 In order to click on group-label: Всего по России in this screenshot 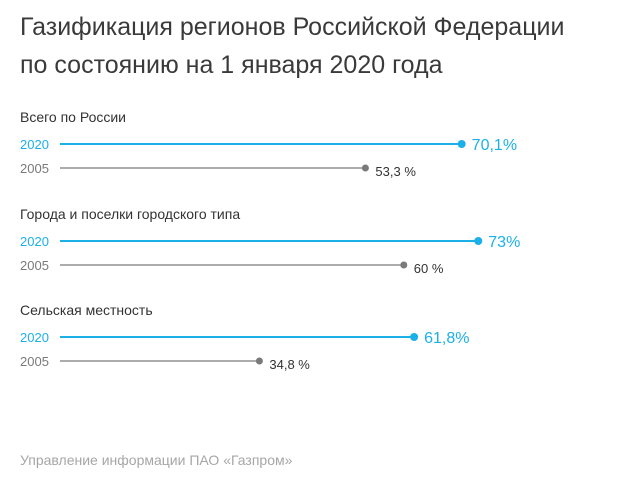, I will do `click(73, 117)`.